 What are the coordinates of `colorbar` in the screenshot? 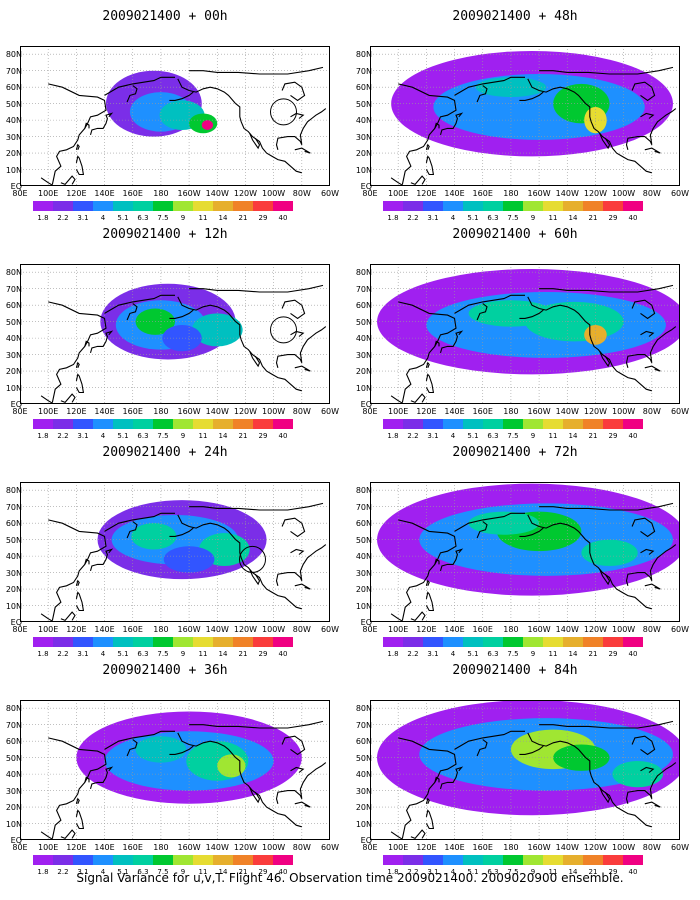 It's located at (163, 424).